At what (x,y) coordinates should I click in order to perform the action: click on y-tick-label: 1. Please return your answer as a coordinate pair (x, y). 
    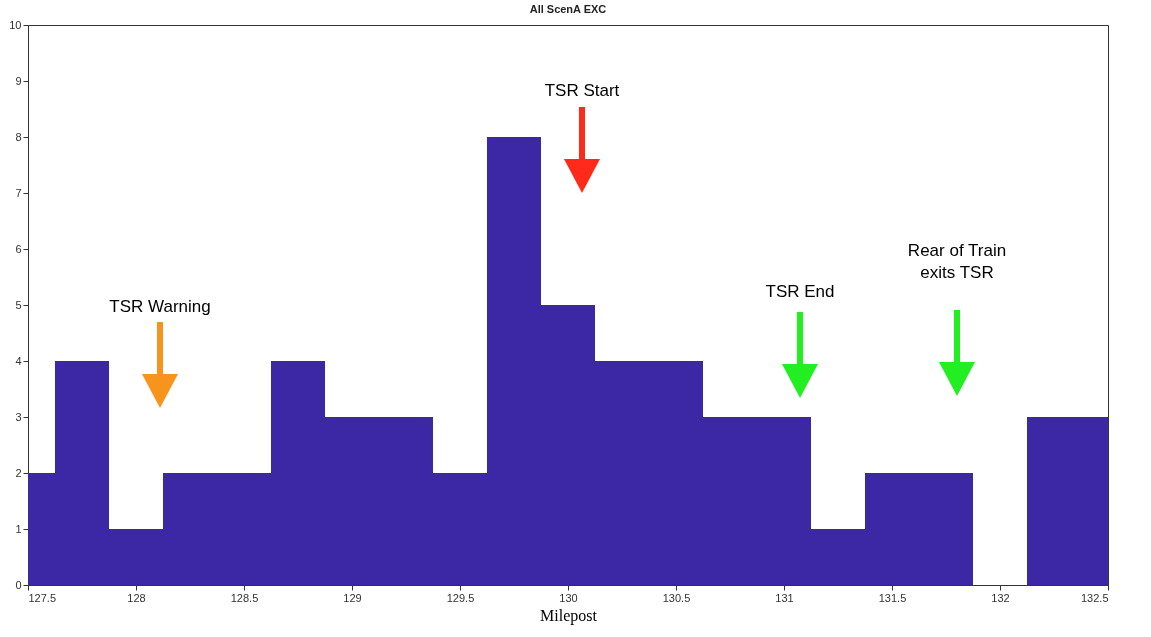
    Looking at the image, I should click on (18, 528).